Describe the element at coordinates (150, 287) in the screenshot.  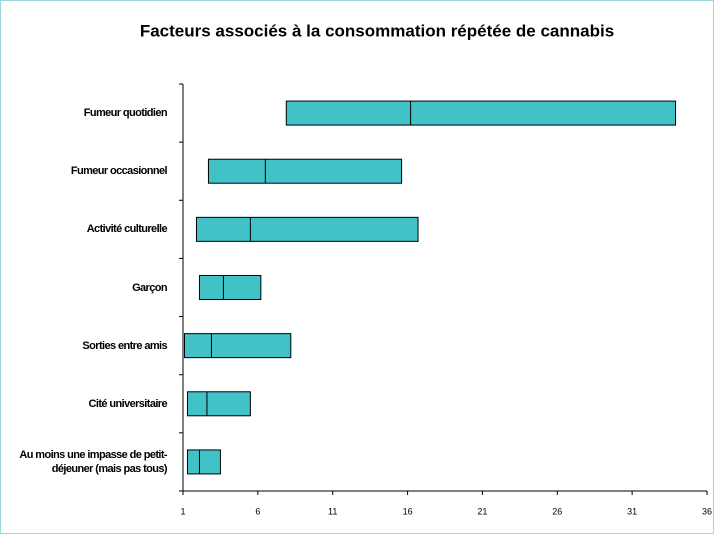
I see `category-label: Garçon` at that location.